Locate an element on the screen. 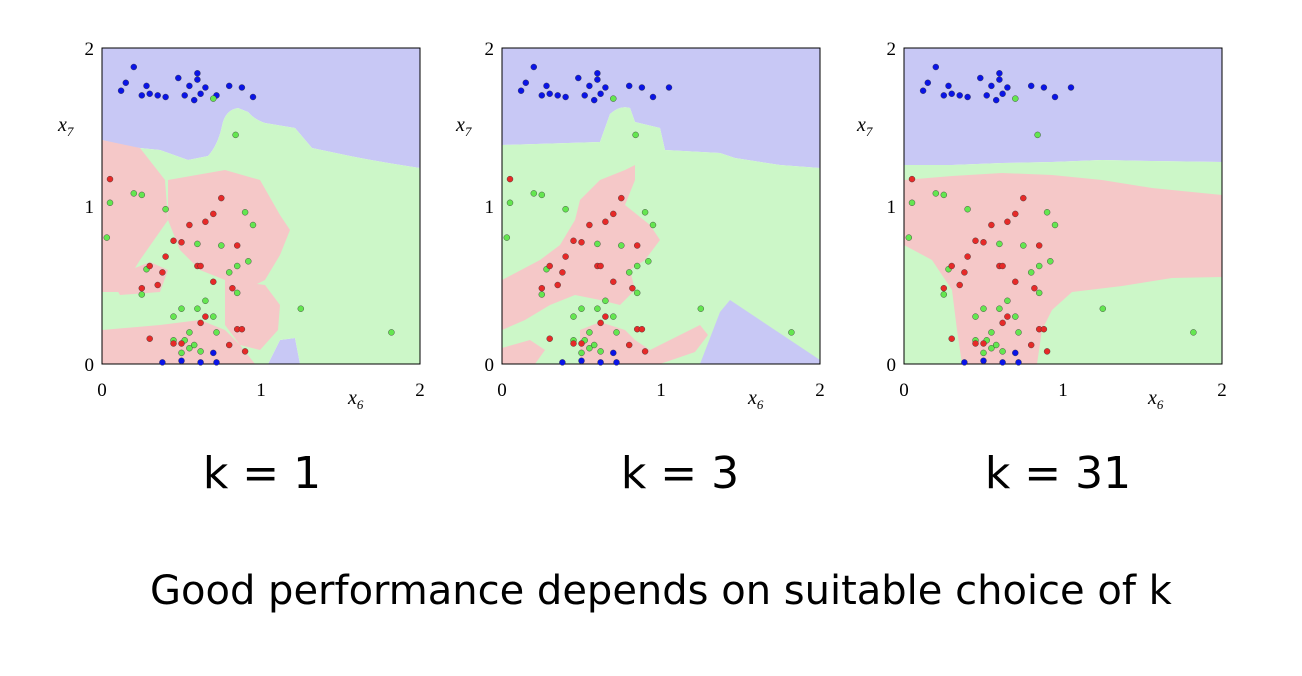 The height and width of the screenshot is (676, 1302). x-tick-2: 2 is located at coordinates (1222, 390).